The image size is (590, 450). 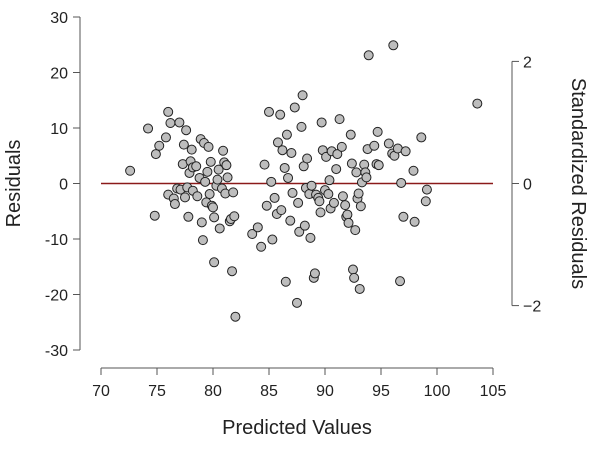 What do you see at coordinates (56, 296) in the screenshot?
I see `y-tick-label: -20` at bounding box center [56, 296].